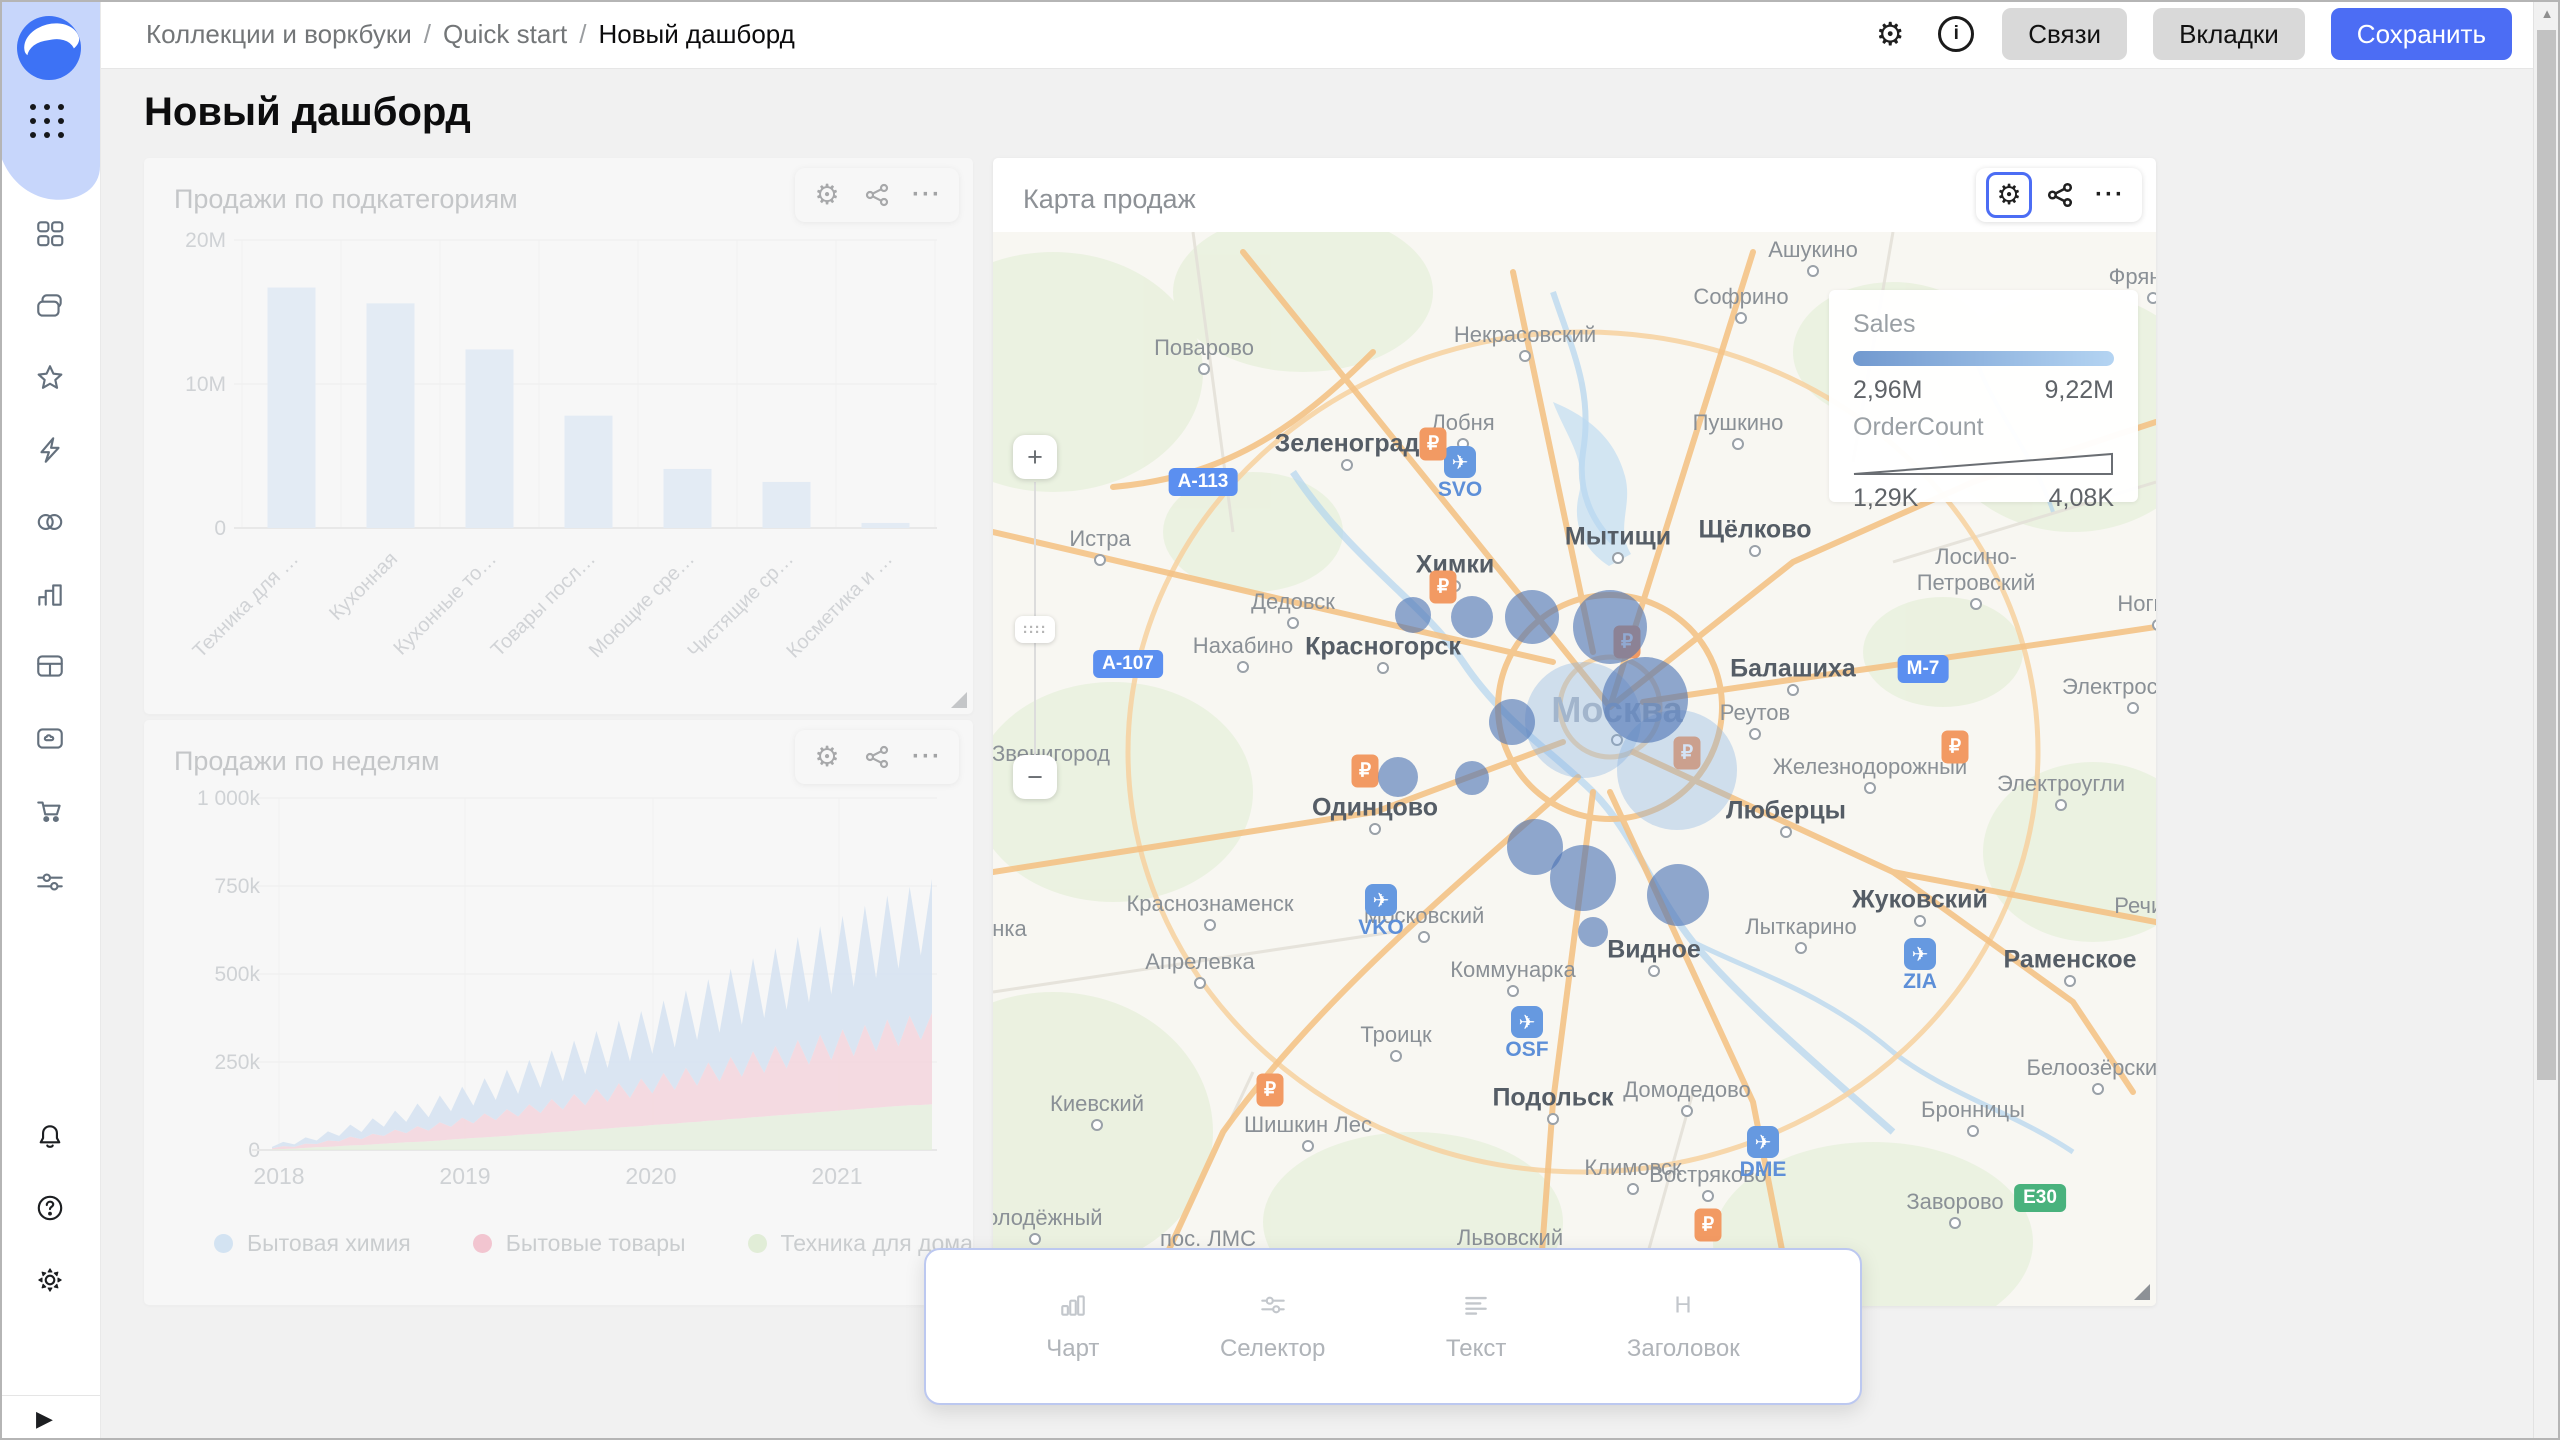 The height and width of the screenshot is (1440, 2560). I want to click on map-zoom-out-button: −, so click(1035, 777).